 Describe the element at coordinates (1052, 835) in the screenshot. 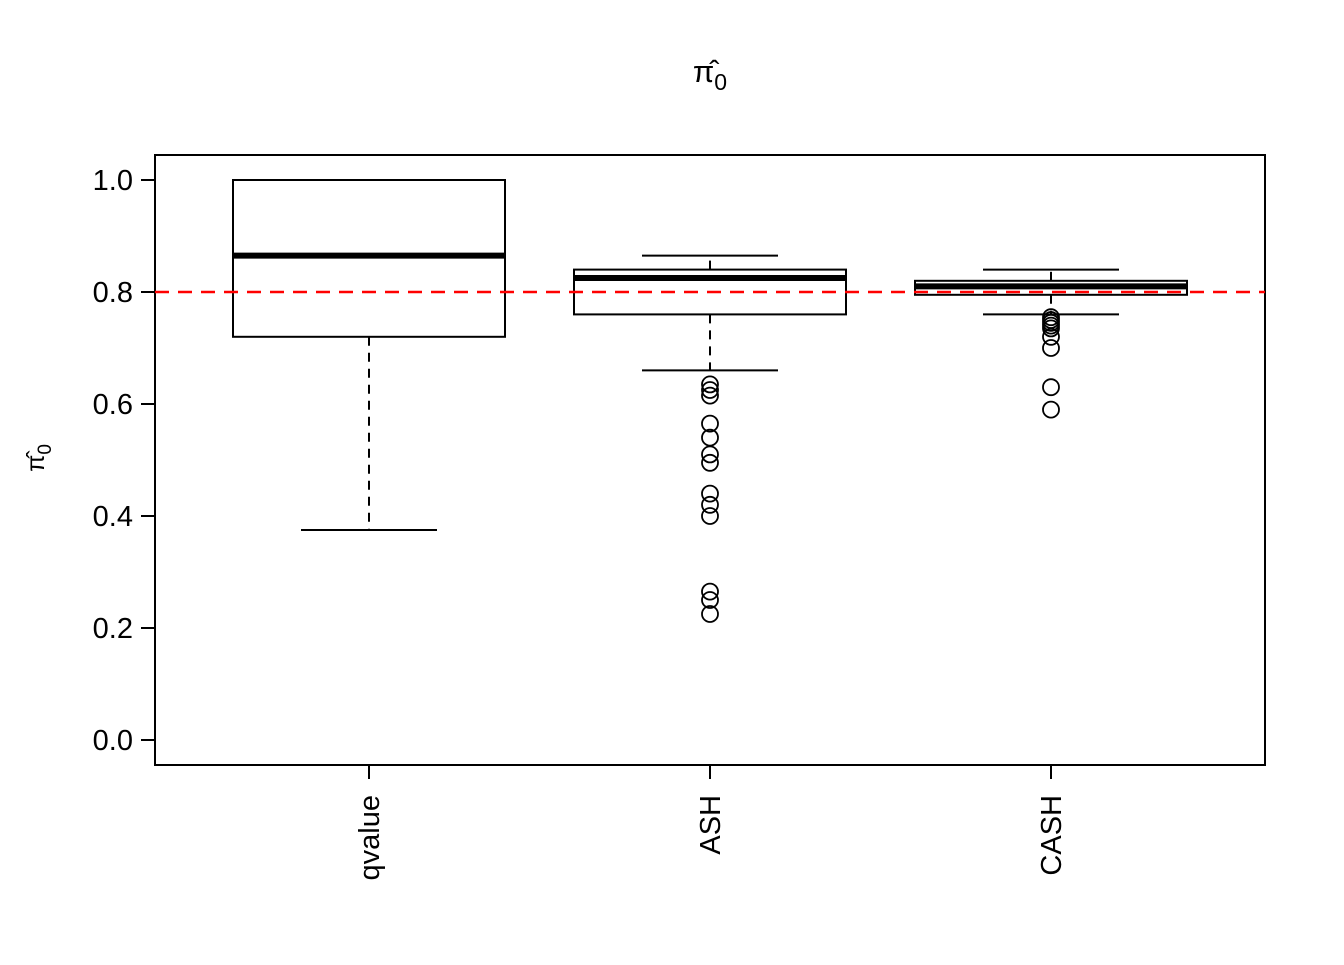

I see `x-category-label: CASH` at that location.